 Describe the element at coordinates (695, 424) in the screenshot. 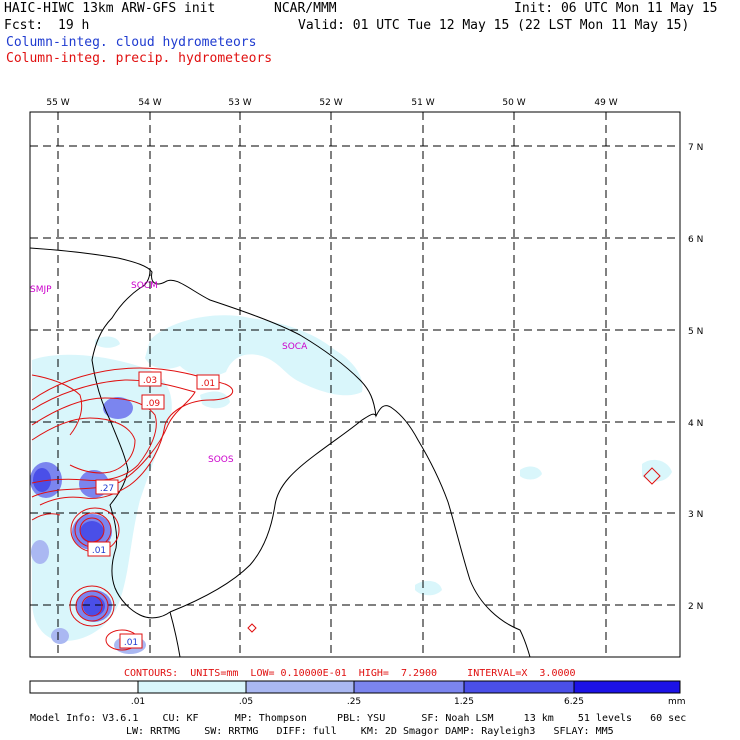

I see `lat-label: 4 N` at that location.